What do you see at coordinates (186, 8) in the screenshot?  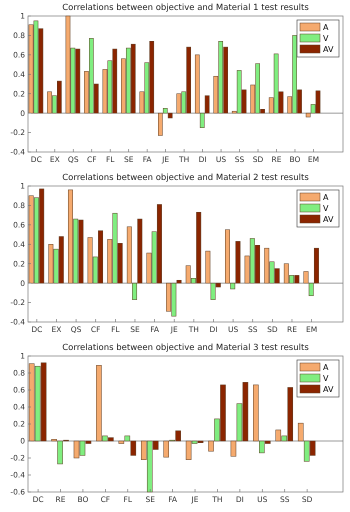 I see `chart-title: Correlations between objective and Material 1 test results` at bounding box center [186, 8].